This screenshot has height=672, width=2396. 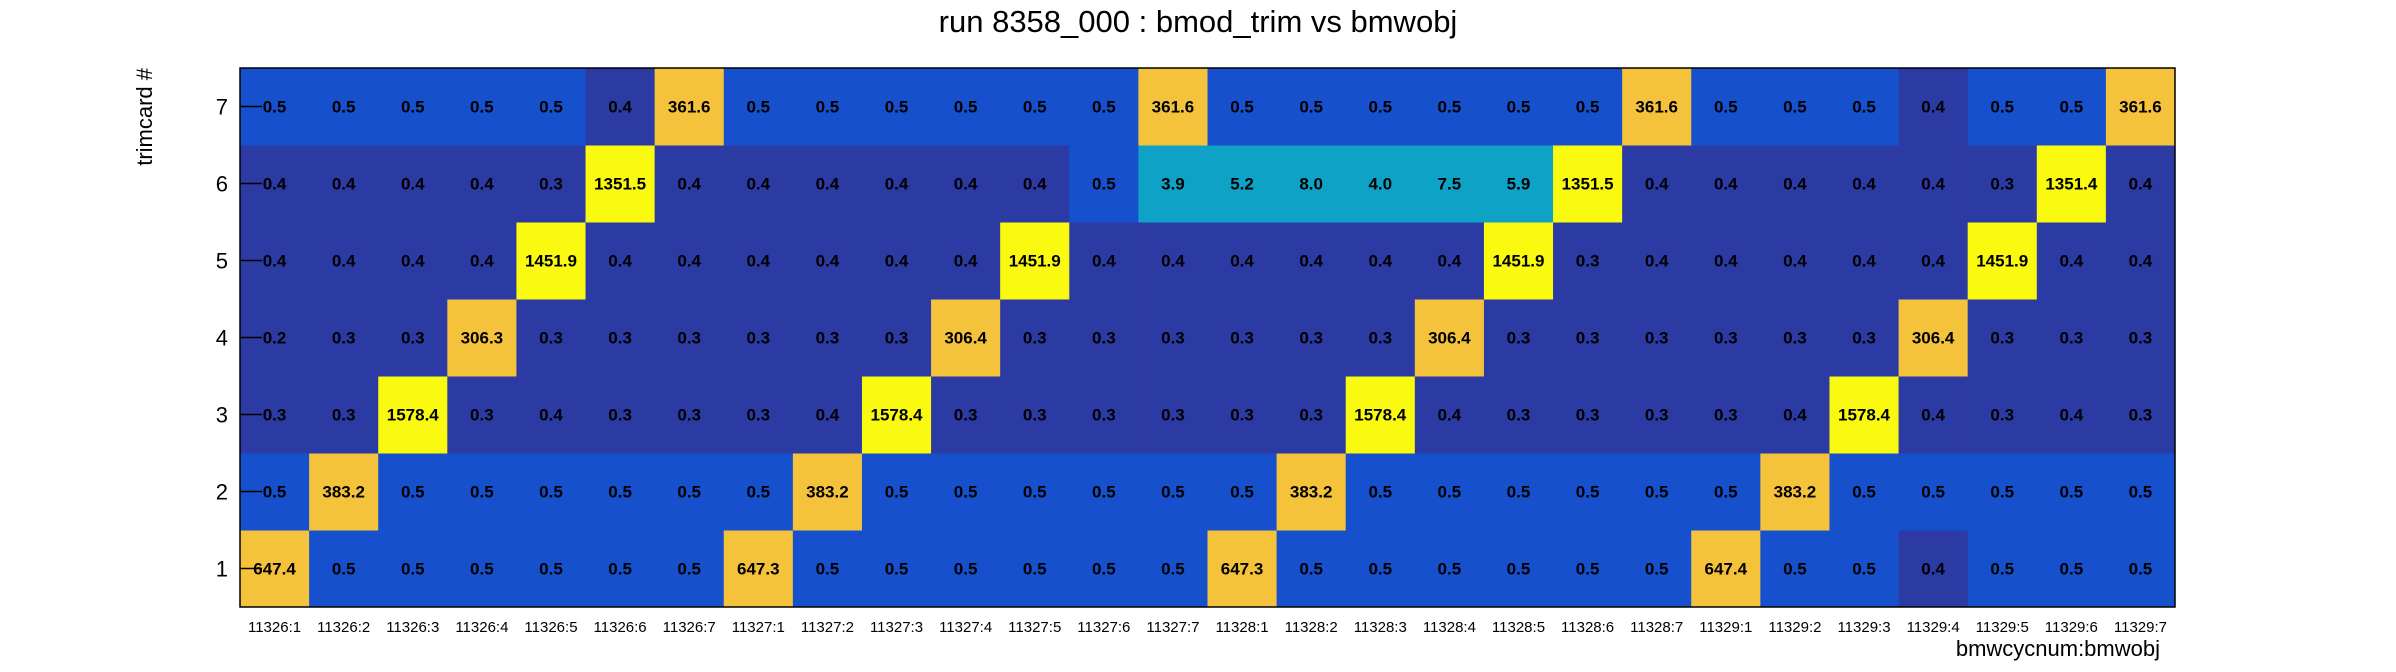 I want to click on x-tick-label: 11329:6, so click(x=2071, y=627).